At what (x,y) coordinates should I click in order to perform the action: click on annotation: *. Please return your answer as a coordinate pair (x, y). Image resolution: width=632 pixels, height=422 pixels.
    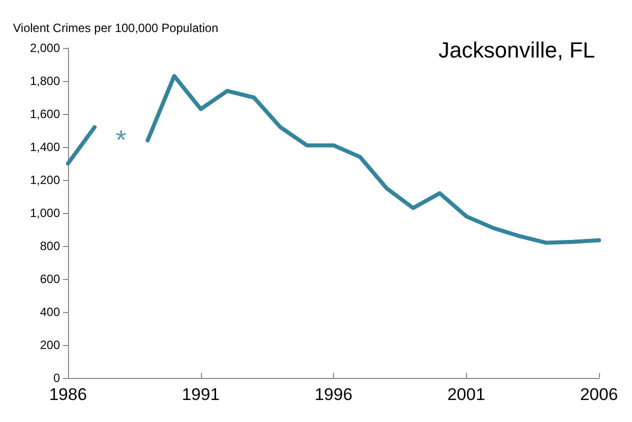
    Looking at the image, I should click on (121, 140).